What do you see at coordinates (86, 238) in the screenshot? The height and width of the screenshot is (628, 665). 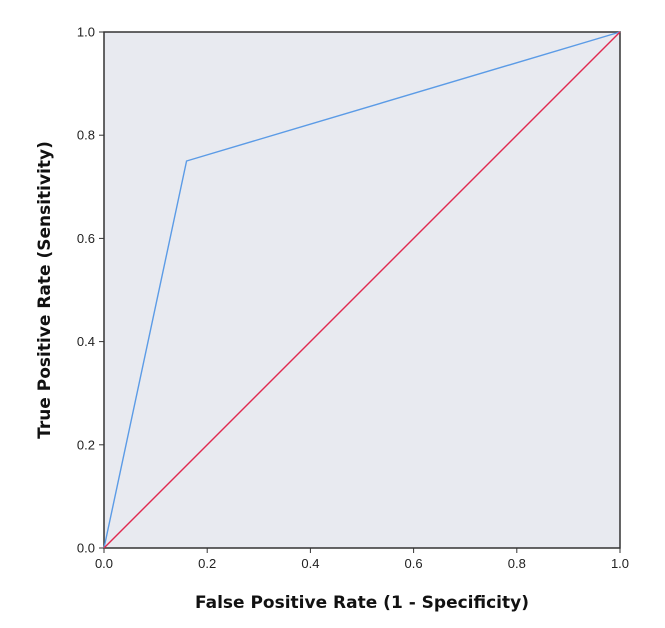 I see `y-tick-label: 0.6` at bounding box center [86, 238].